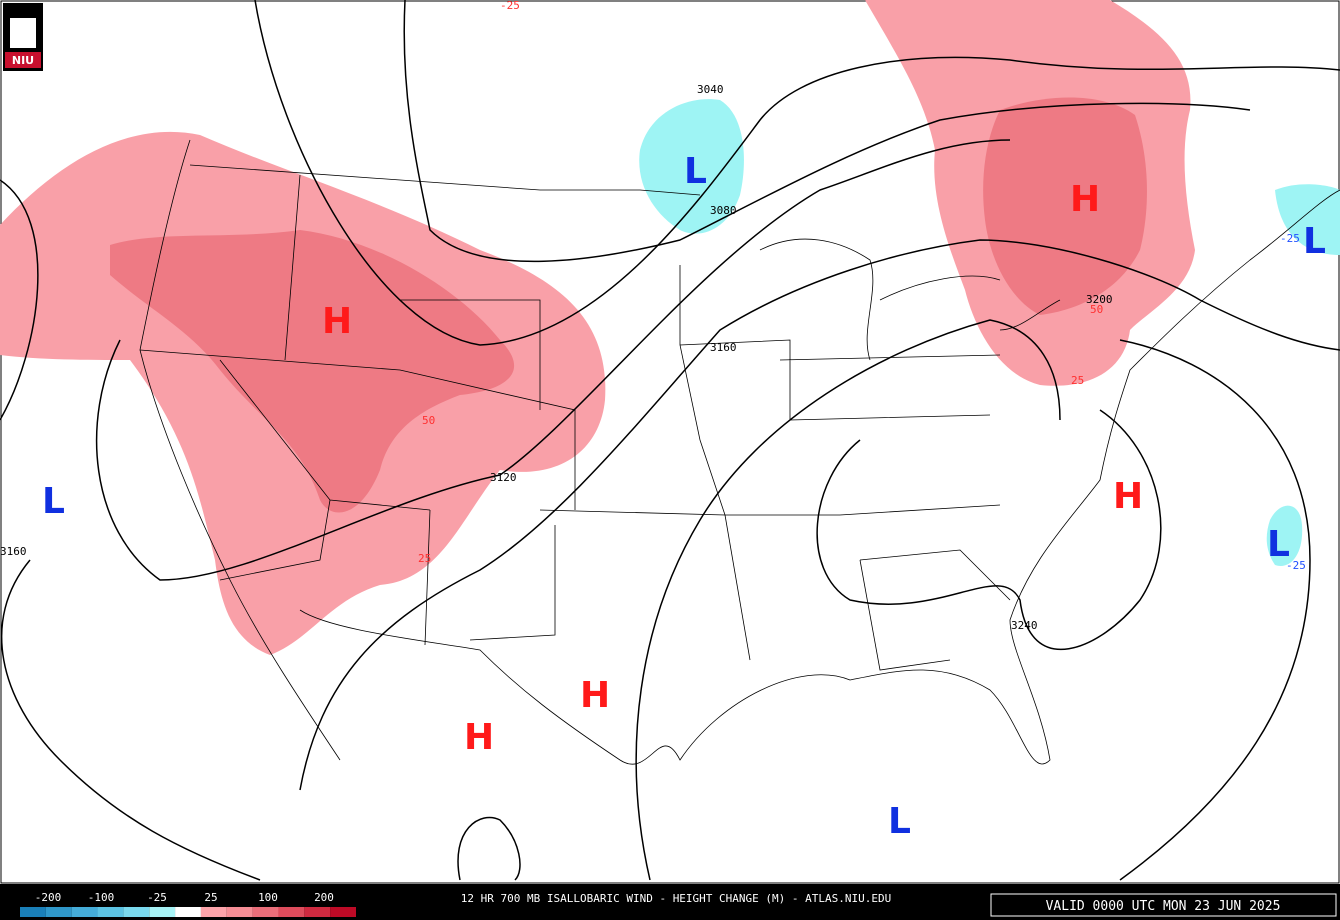  I want to click on logo: NIU, so click(23, 37).